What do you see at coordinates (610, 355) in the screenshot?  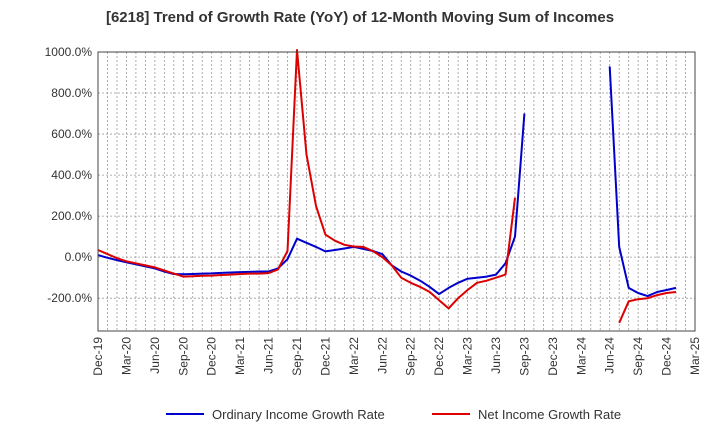 I see `x-tick-label: Jun-24` at bounding box center [610, 355].